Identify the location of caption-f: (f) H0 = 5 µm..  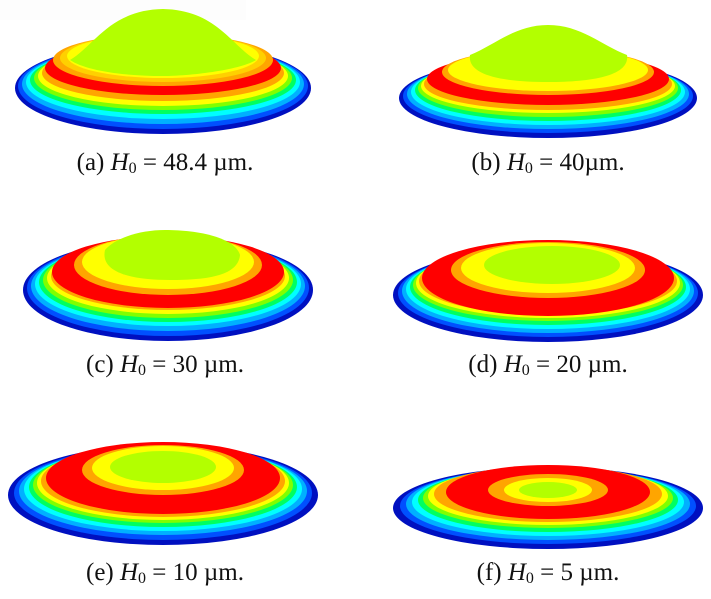
(548, 573).